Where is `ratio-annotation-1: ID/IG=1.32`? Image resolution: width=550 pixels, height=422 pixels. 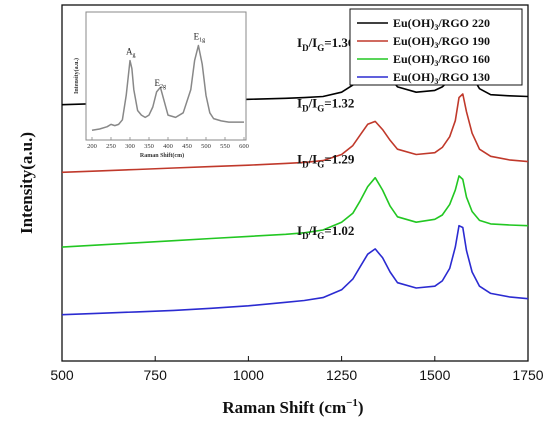
ratio-annotation-1: ID/IG=1.32 is located at coordinates (325, 104).